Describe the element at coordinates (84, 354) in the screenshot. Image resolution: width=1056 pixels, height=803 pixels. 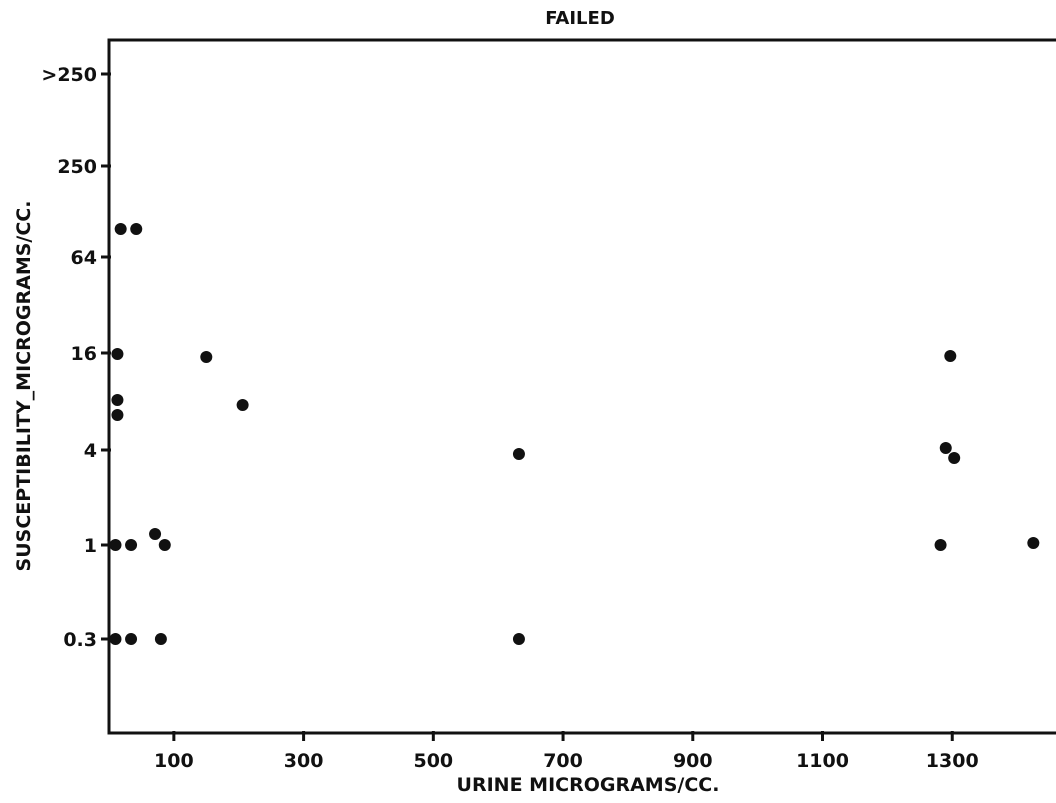
I see `y-tick-label: 16` at that location.